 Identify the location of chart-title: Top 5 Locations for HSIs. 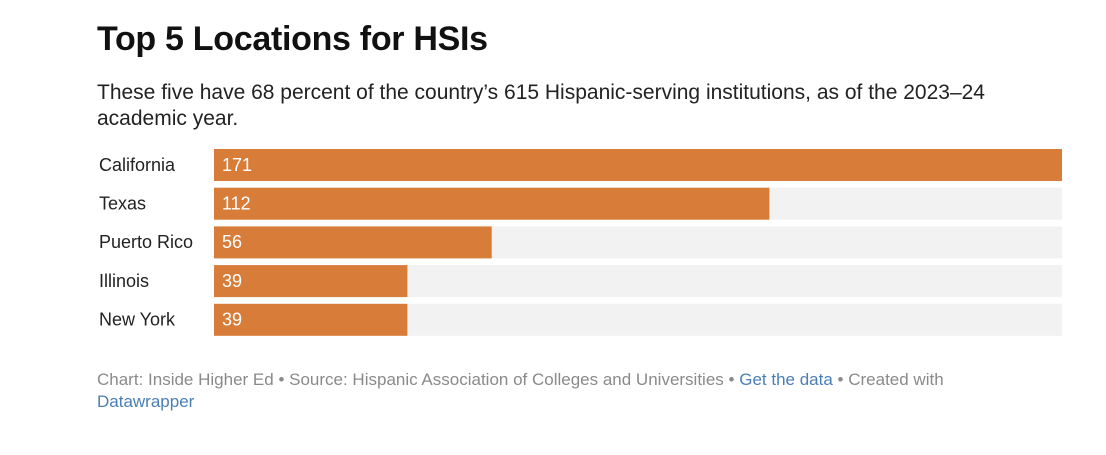
(292, 39).